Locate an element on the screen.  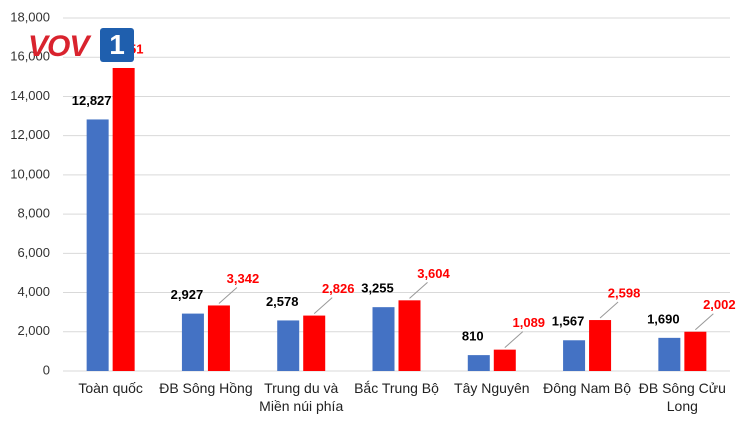
logo: VOV 1 is located at coordinates (83, 46).